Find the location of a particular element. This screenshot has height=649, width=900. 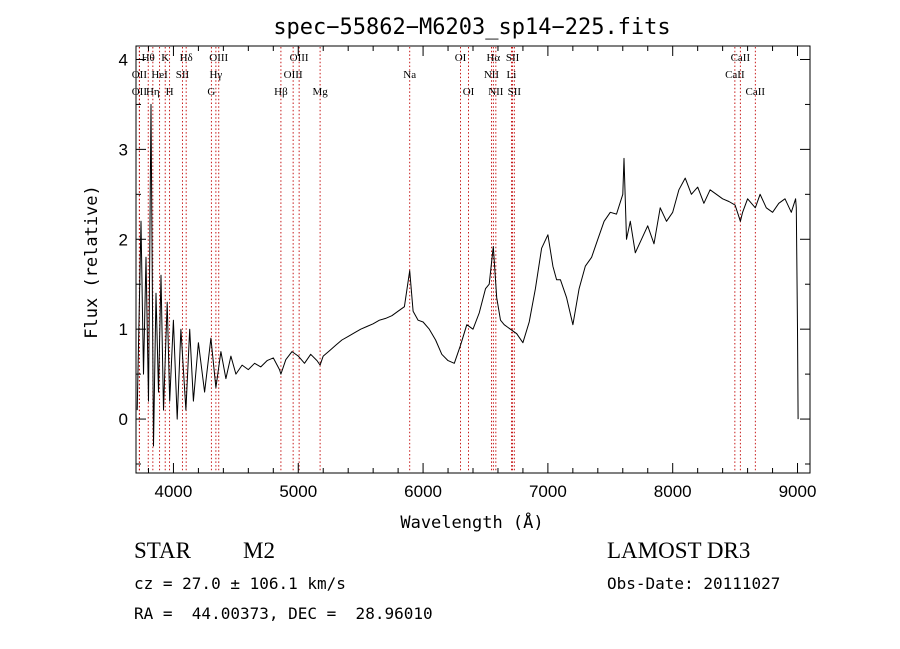

line-marker-label: Hα is located at coordinates (493, 58).